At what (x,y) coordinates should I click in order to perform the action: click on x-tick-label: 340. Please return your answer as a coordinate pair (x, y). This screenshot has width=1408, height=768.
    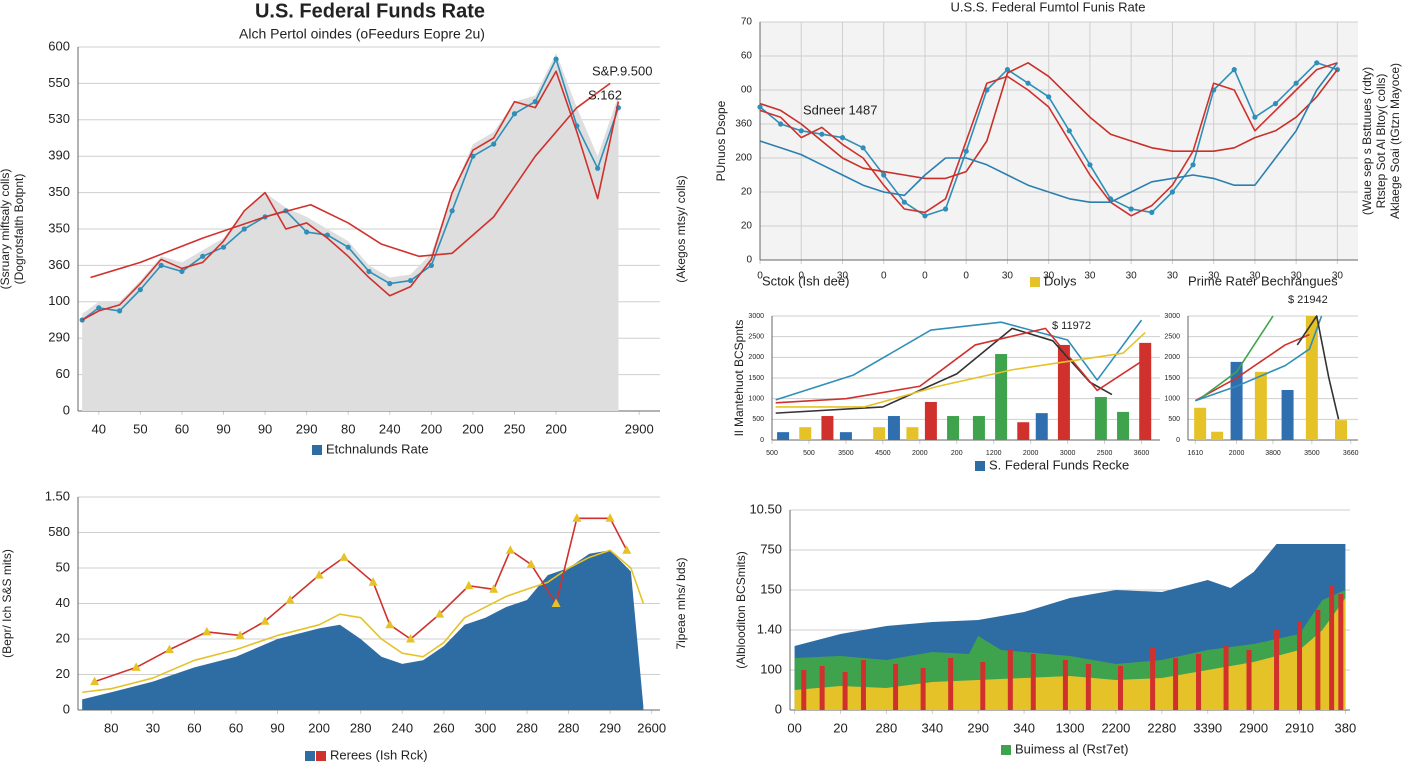
    Looking at the image, I should click on (932, 727).